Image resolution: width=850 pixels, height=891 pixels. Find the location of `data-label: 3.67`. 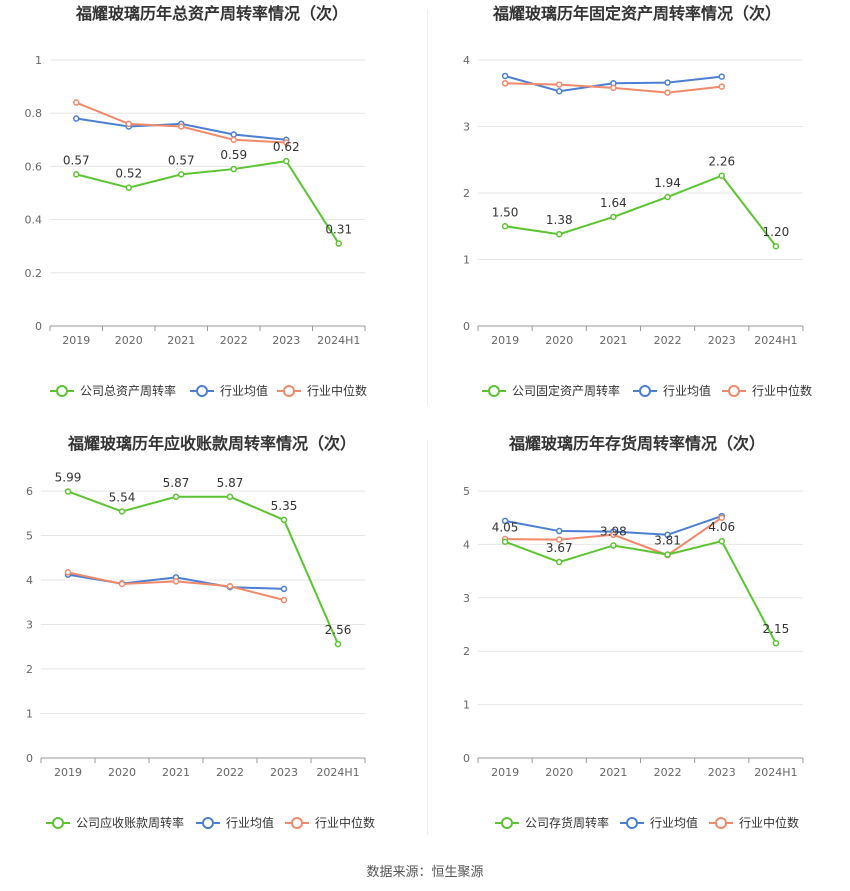

data-label: 3.67 is located at coordinates (559, 548).